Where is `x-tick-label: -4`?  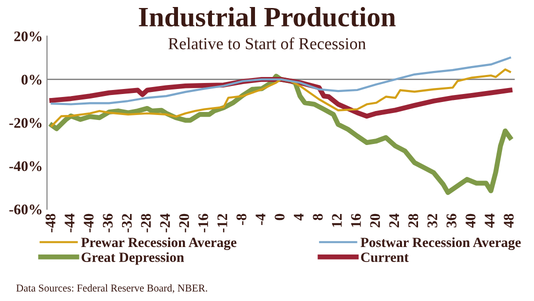
x-tick-label: -4 is located at coordinates (261, 219).